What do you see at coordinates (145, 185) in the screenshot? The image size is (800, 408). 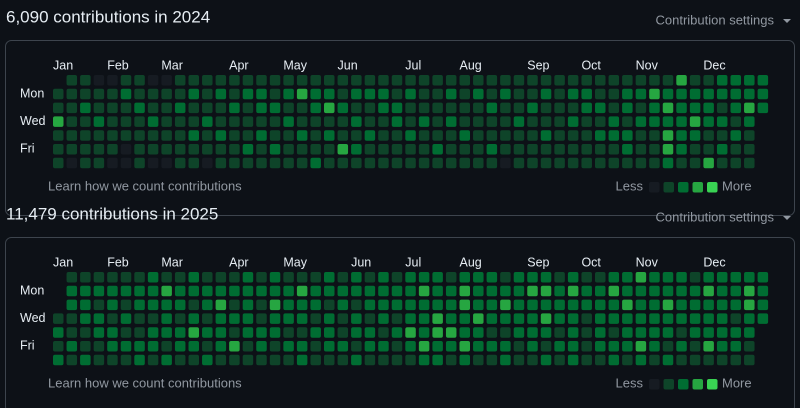 I see `learn-link: Learn how we count contributions` at bounding box center [145, 185].